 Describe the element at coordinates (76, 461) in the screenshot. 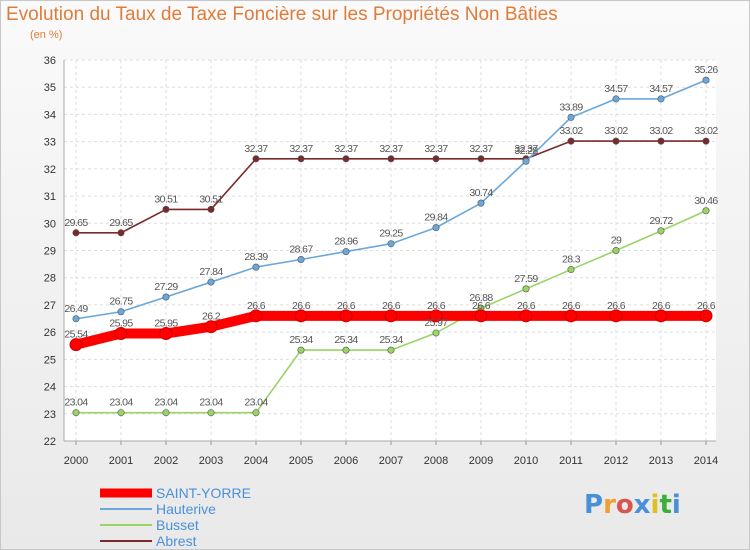

I see `x-tick-label: 2000` at that location.